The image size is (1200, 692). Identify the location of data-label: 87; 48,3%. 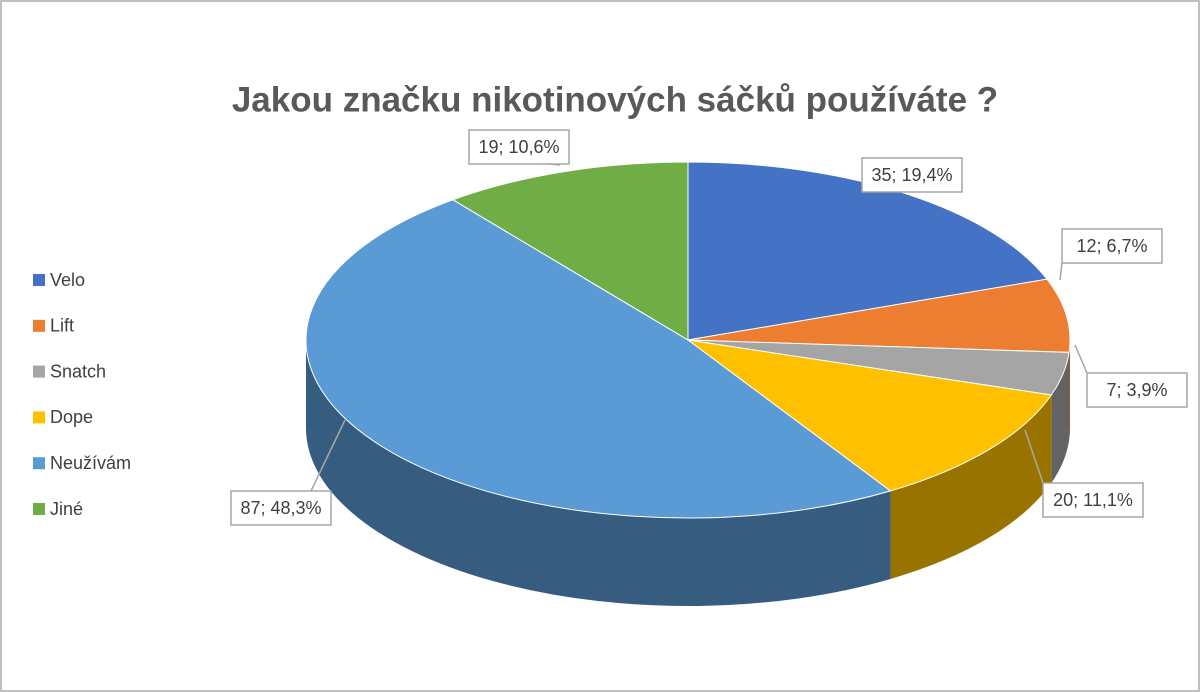
(280, 508).